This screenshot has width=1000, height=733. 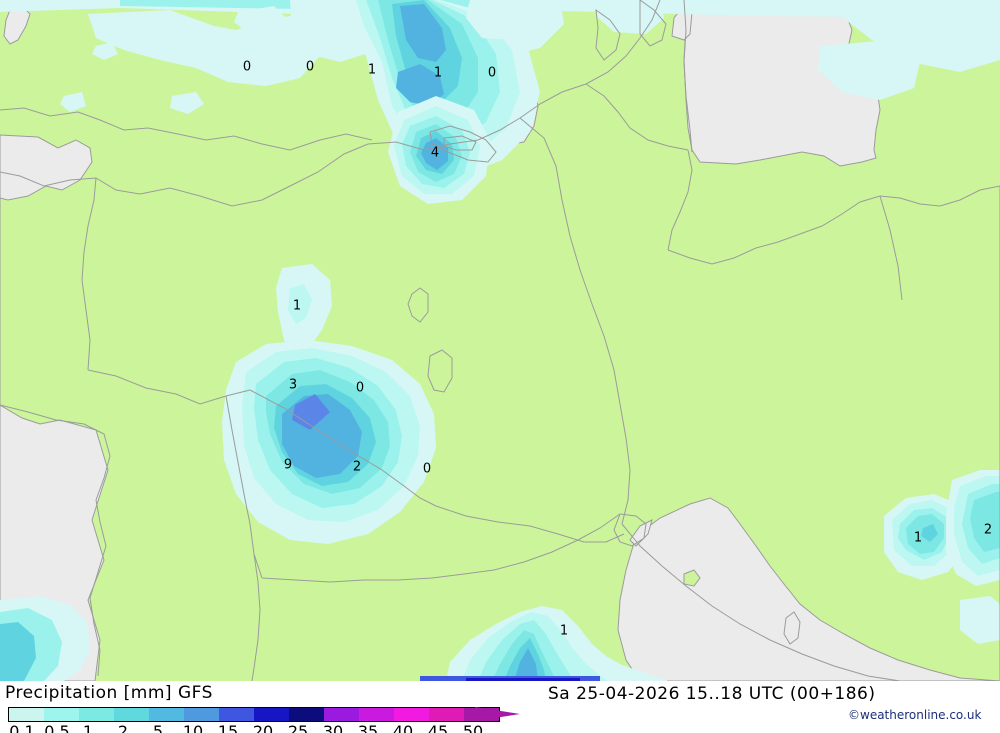 What do you see at coordinates (263, 727) in the screenshot?
I see `colorbar-tick-20: 20` at bounding box center [263, 727].